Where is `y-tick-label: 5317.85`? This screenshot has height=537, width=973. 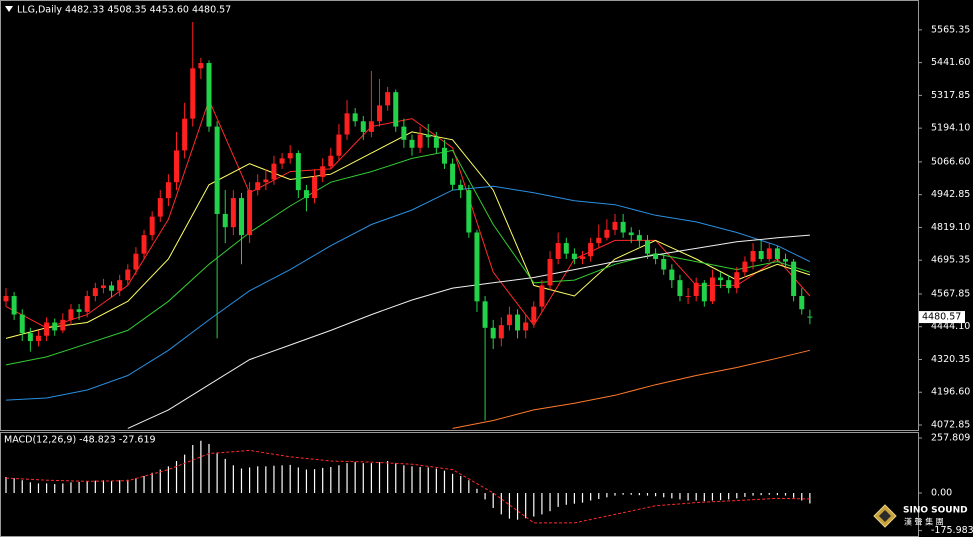 y-tick-label: 5317.85 is located at coordinates (950, 95).